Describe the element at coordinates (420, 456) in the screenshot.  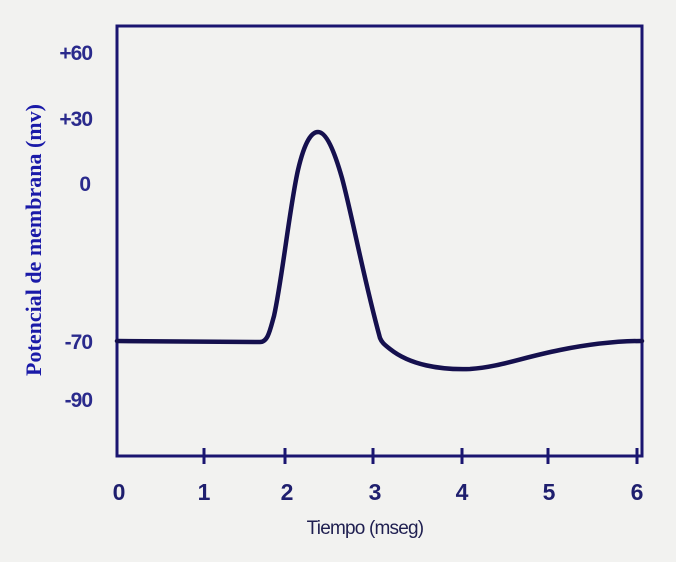
I see `x-axis-ticks` at that location.